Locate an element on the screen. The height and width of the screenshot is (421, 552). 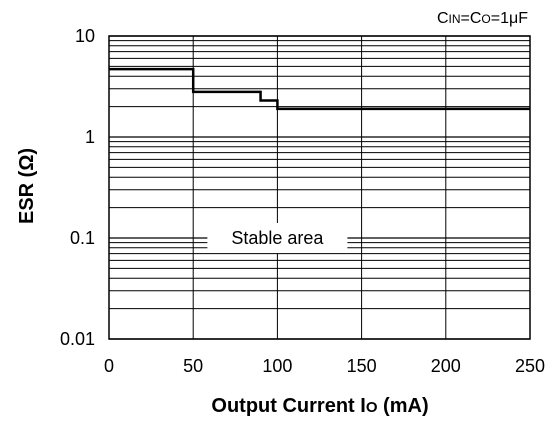
y-tick-label: 0.01 is located at coordinates (77, 339).